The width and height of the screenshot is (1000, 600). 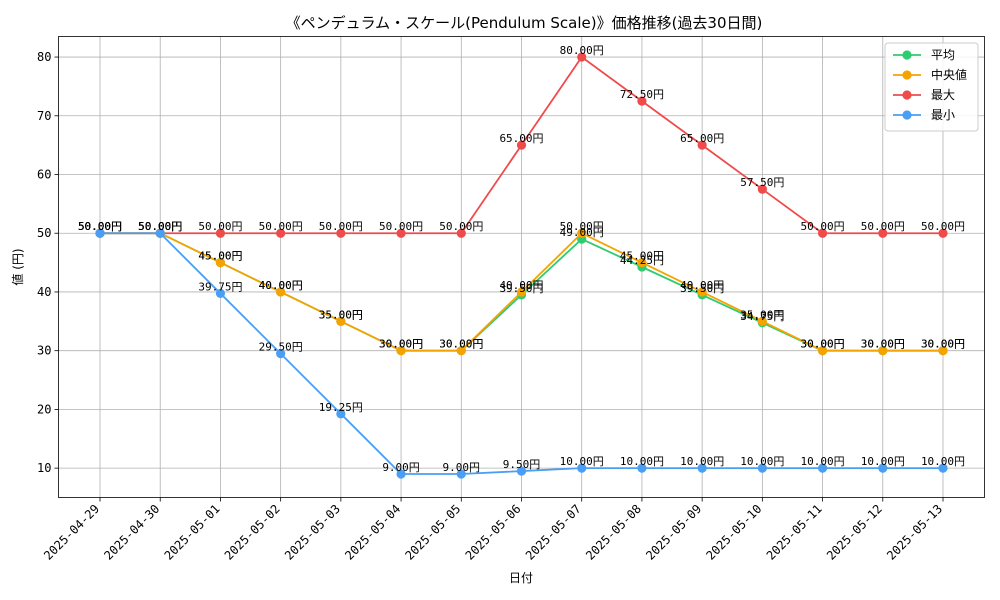 What do you see at coordinates (71, 532) in the screenshot?
I see `x-tick-label: 2025-04-29` at bounding box center [71, 532].